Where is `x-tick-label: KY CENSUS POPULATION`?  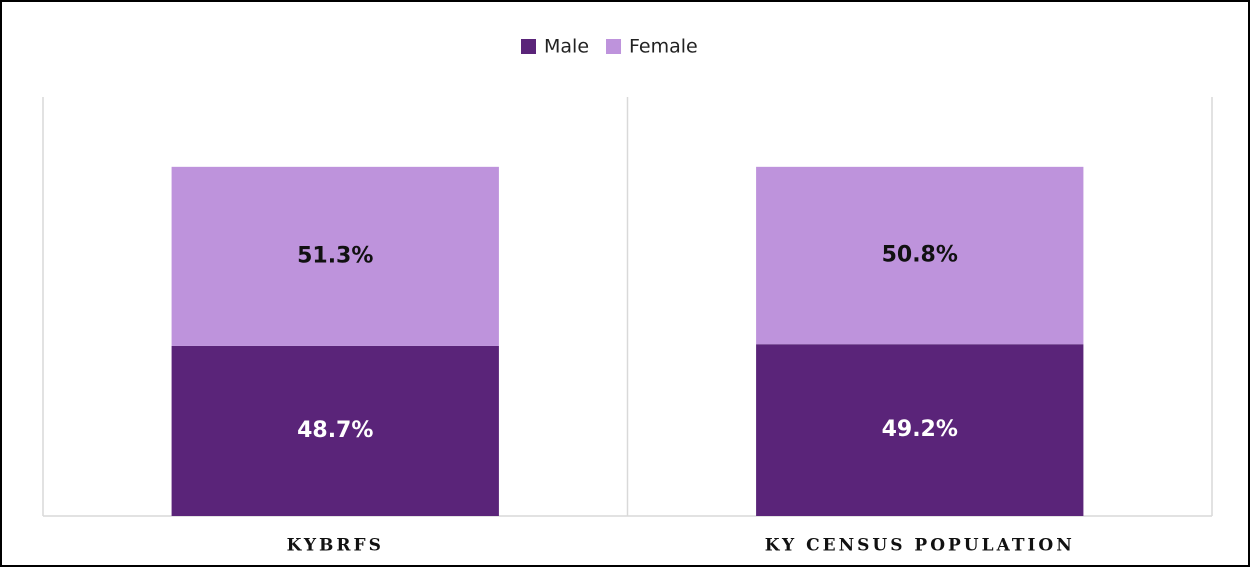 x-tick-label: KY CENSUS POPULATION is located at coordinates (920, 546).